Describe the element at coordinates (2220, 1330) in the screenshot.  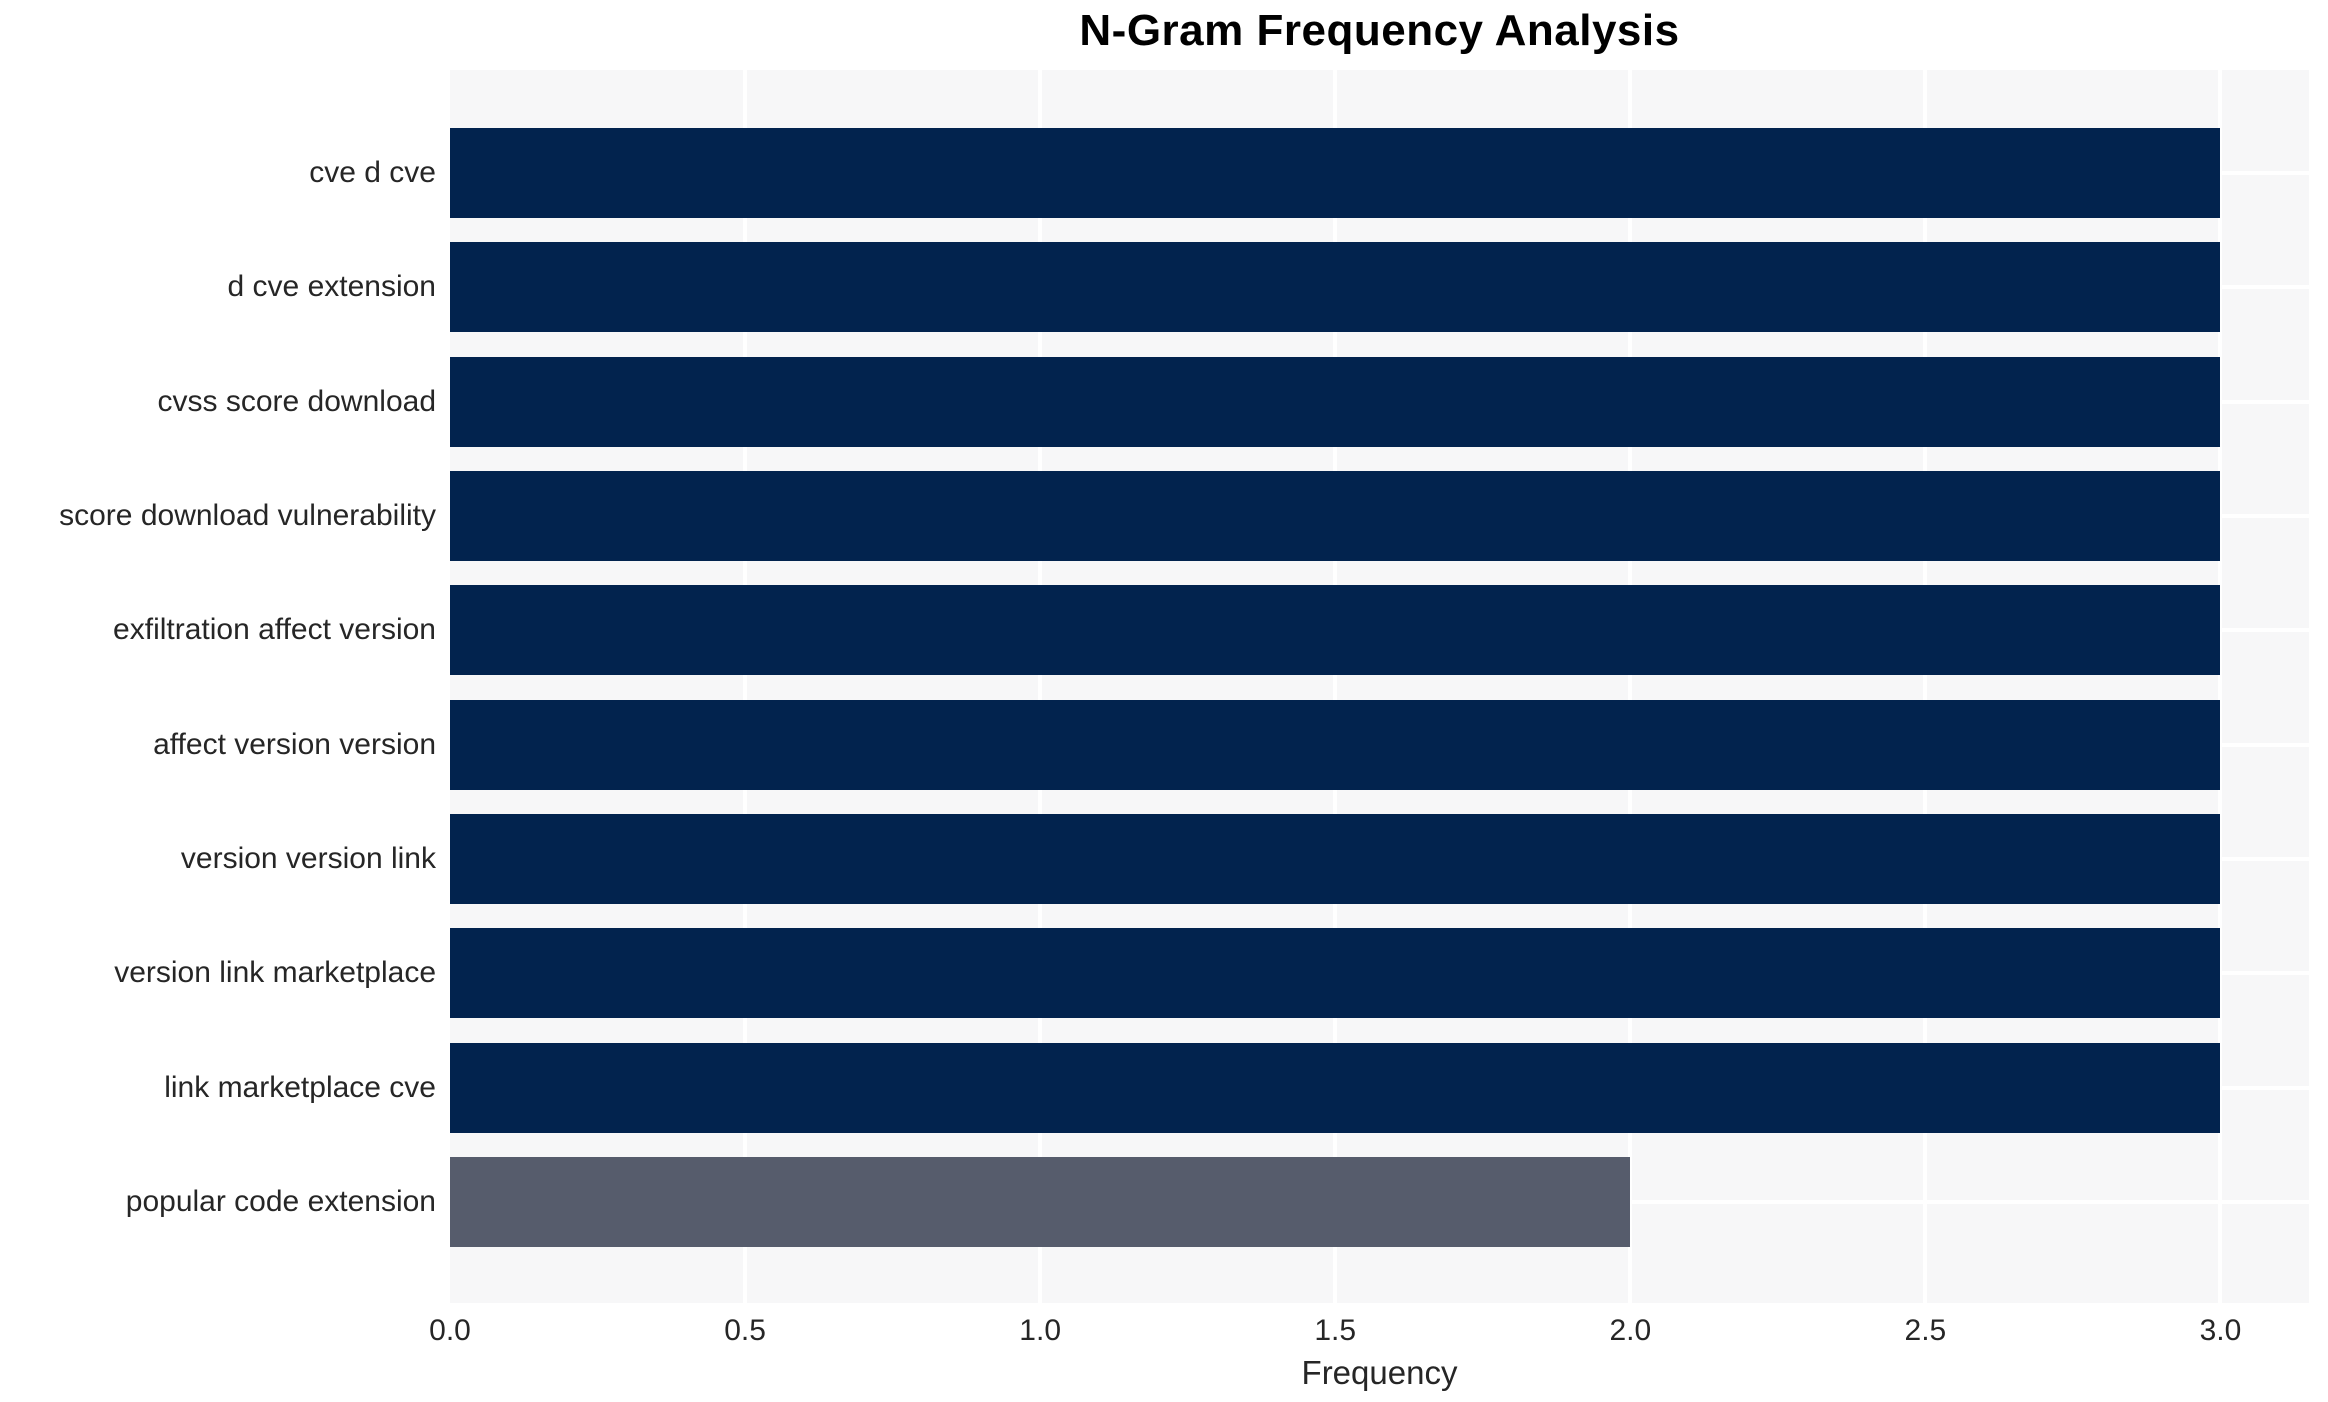
I see `x-tick-label: 3.0` at that location.